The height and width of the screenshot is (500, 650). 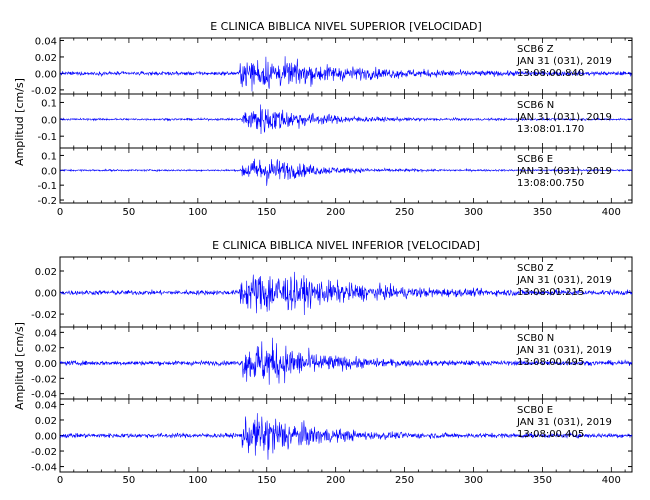 I want to click on trace-time-label: 13:08:00.750, so click(x=550, y=183).